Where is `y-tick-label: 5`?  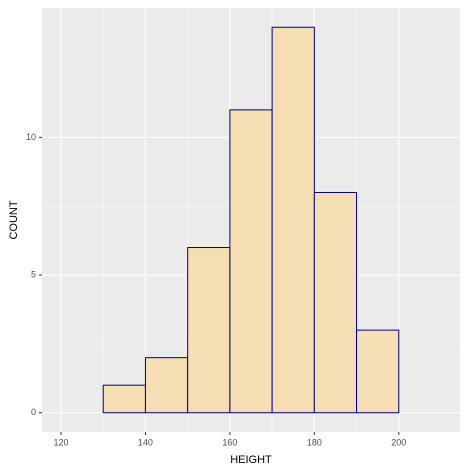
y-tick-label: 5 is located at coordinates (33, 274).